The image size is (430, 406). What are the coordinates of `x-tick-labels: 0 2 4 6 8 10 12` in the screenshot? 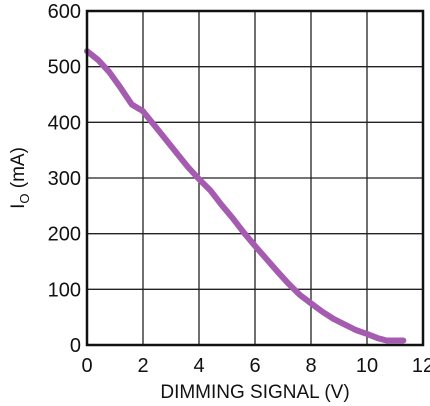 It's located at (255, 366).